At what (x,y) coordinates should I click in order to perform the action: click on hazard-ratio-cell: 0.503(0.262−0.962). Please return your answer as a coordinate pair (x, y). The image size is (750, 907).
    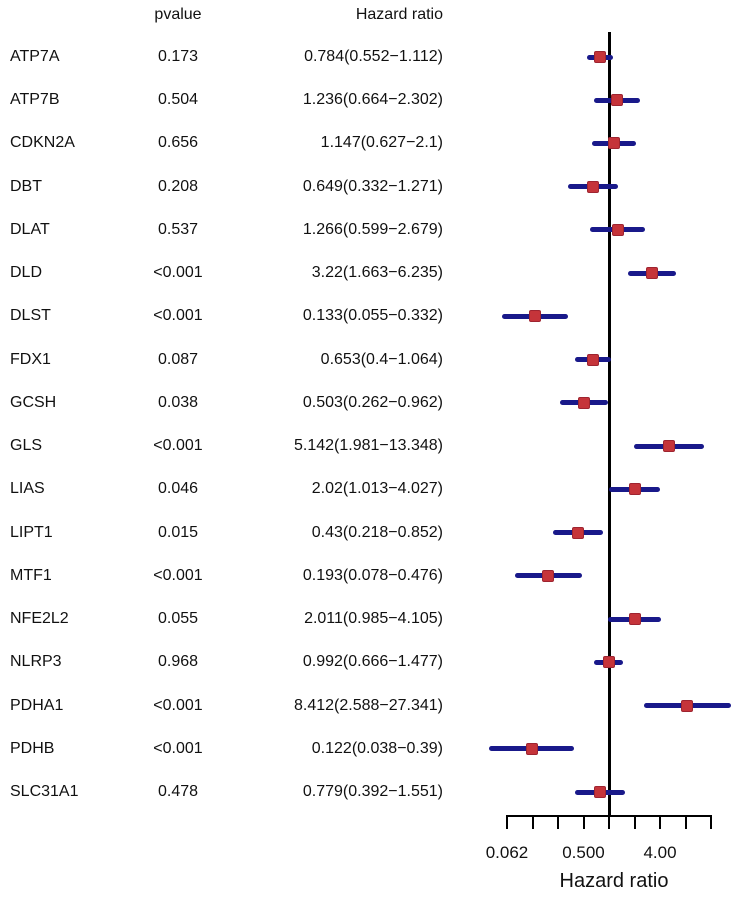
    Looking at the image, I should click on (372, 402).